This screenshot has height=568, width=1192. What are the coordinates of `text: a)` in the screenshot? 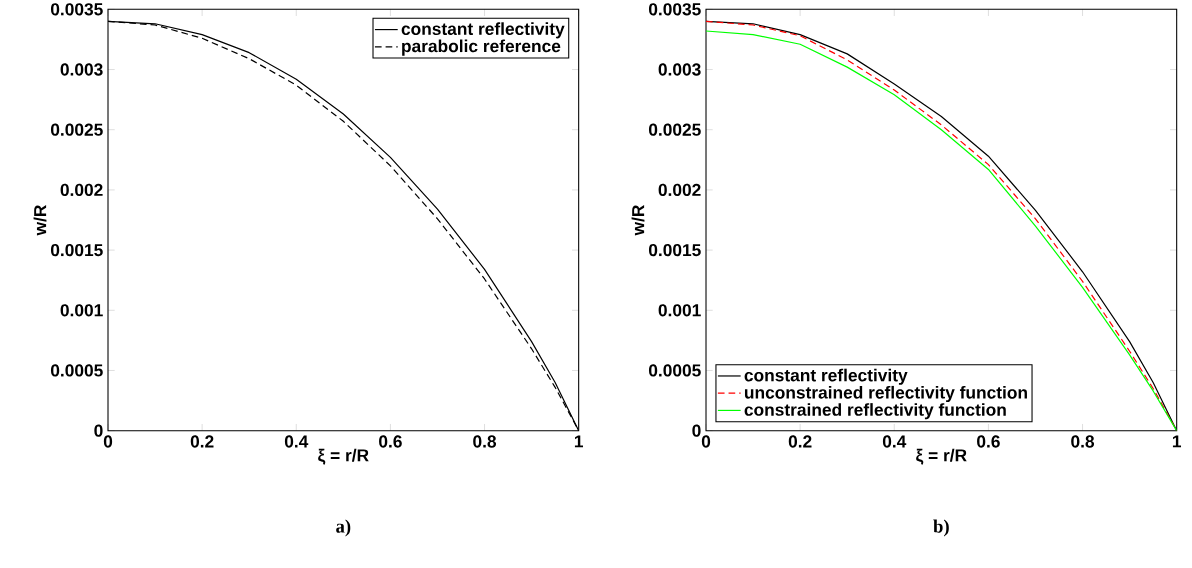 It's located at (343, 528).